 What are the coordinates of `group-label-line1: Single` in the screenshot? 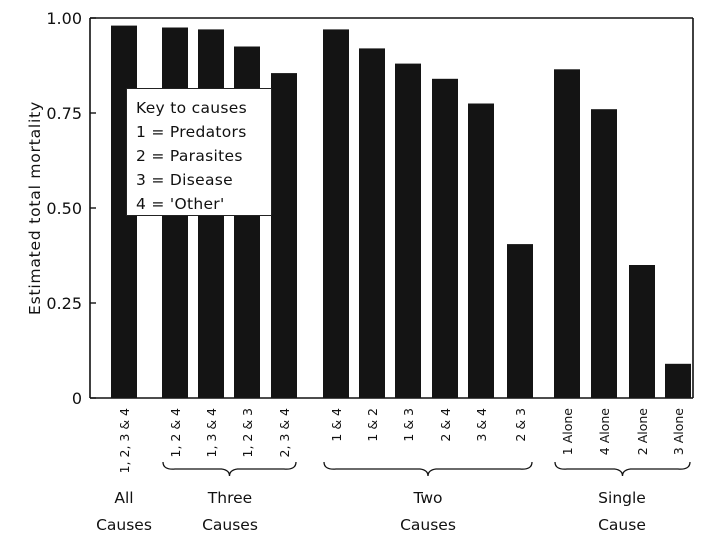 It's located at (622, 498).